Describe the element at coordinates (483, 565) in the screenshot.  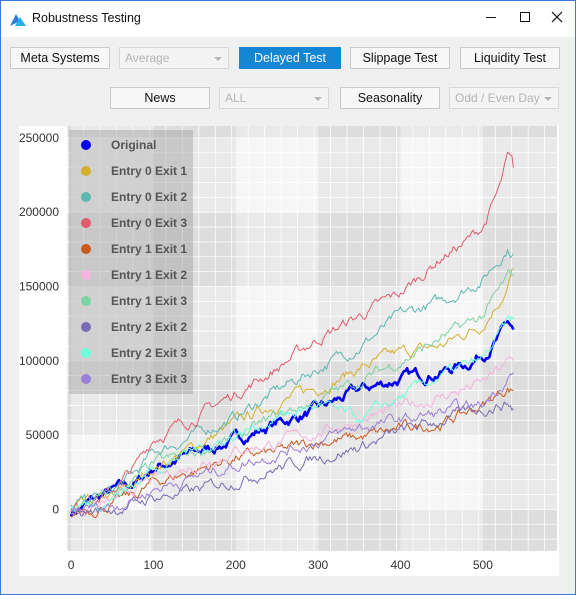
I see `x-tick-label: 500` at that location.